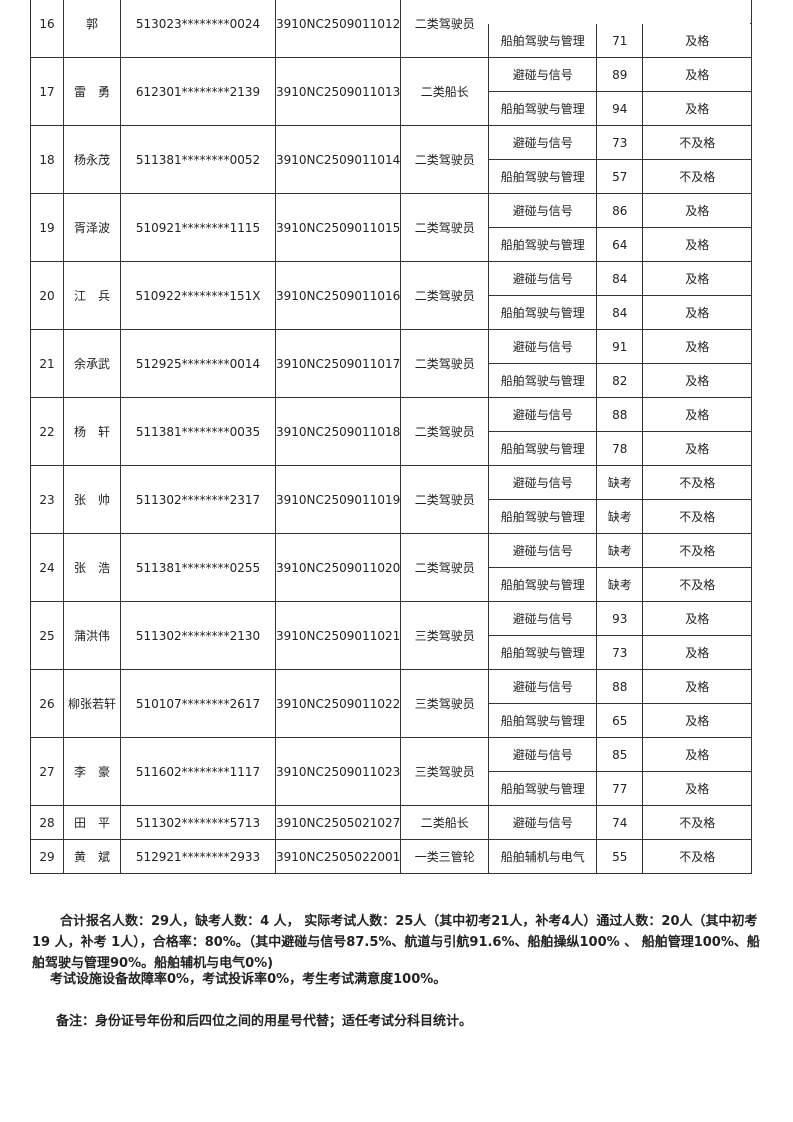 Image resolution: width=793 pixels, height=1122 pixels. Describe the element at coordinates (338, 703) in the screenshot. I see `exam-number: 3910NC2509011022` at that location.